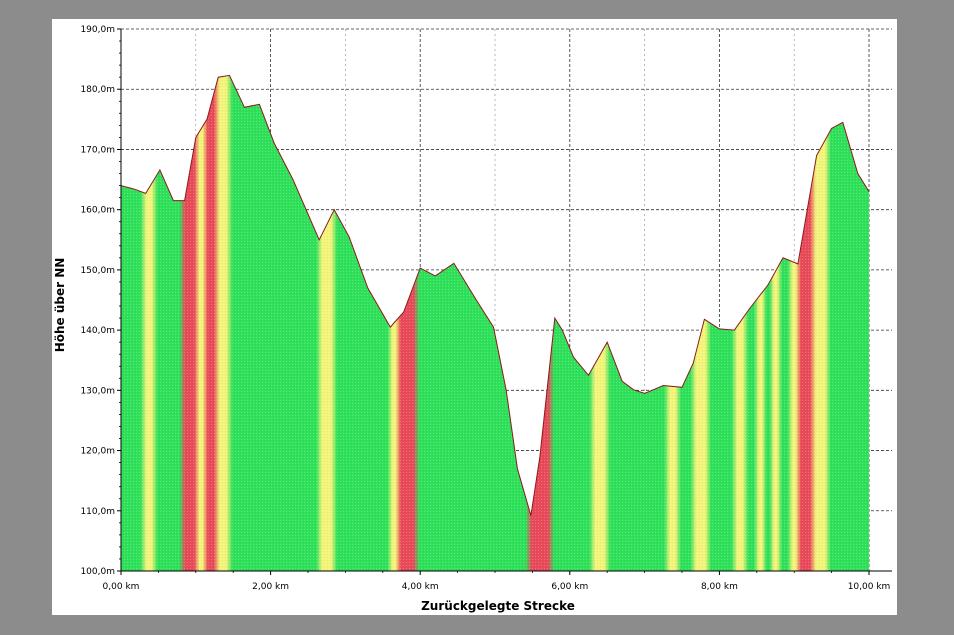 Image resolution: width=954 pixels, height=635 pixels. What do you see at coordinates (97, 391) in the screenshot?
I see `y-tick-label: 130,0m` at bounding box center [97, 391].